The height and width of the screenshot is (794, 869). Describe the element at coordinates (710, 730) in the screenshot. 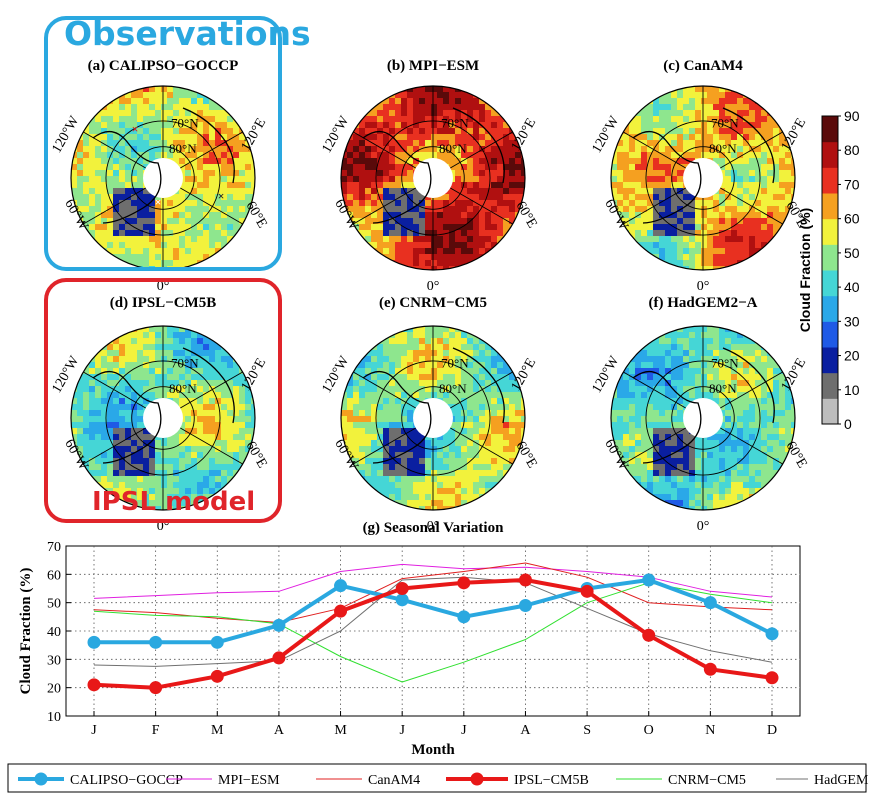

I see `x-tick-label: N` at that location.